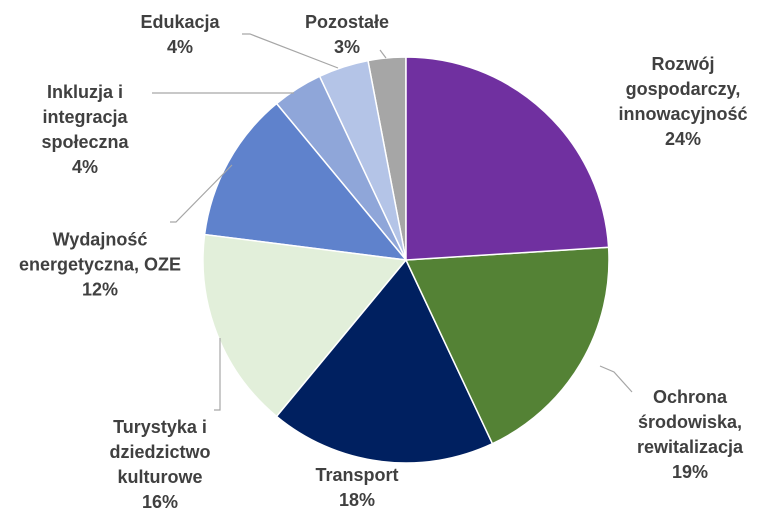  What do you see at coordinates (160, 502) in the screenshot?
I see `value-label: 16%` at bounding box center [160, 502].